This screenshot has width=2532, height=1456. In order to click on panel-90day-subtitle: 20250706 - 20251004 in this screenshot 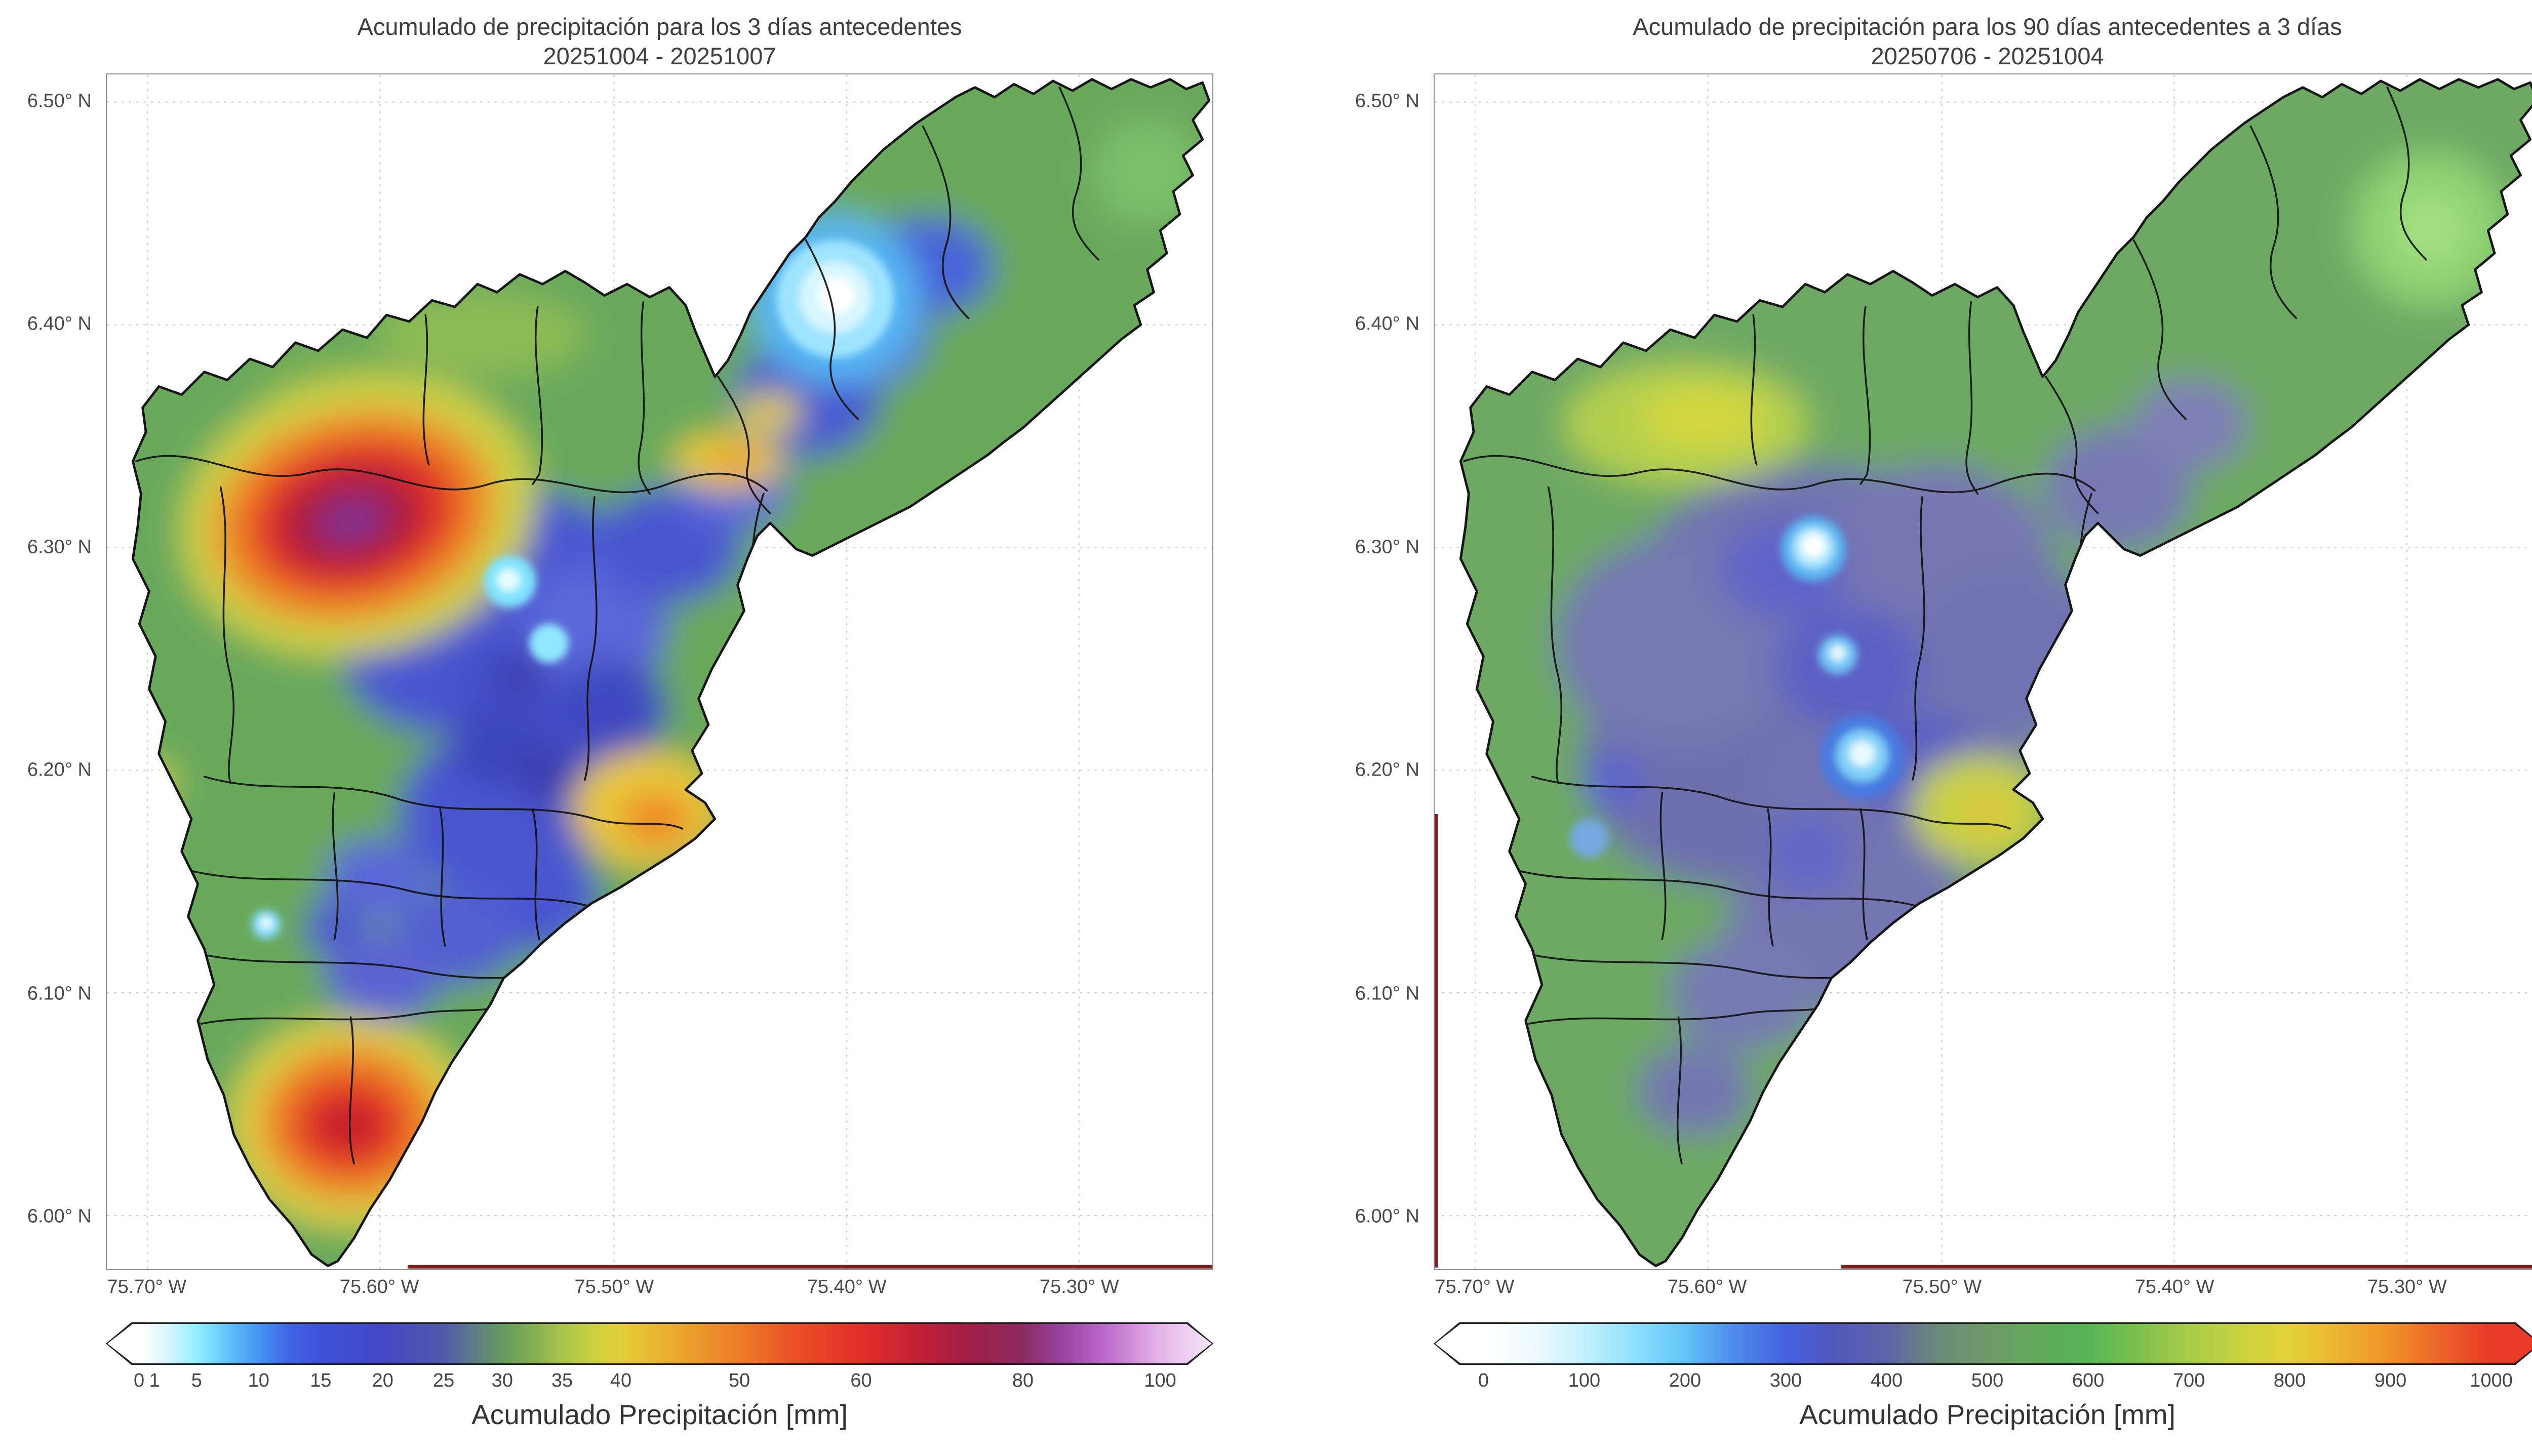, I will do `click(1987, 56)`.